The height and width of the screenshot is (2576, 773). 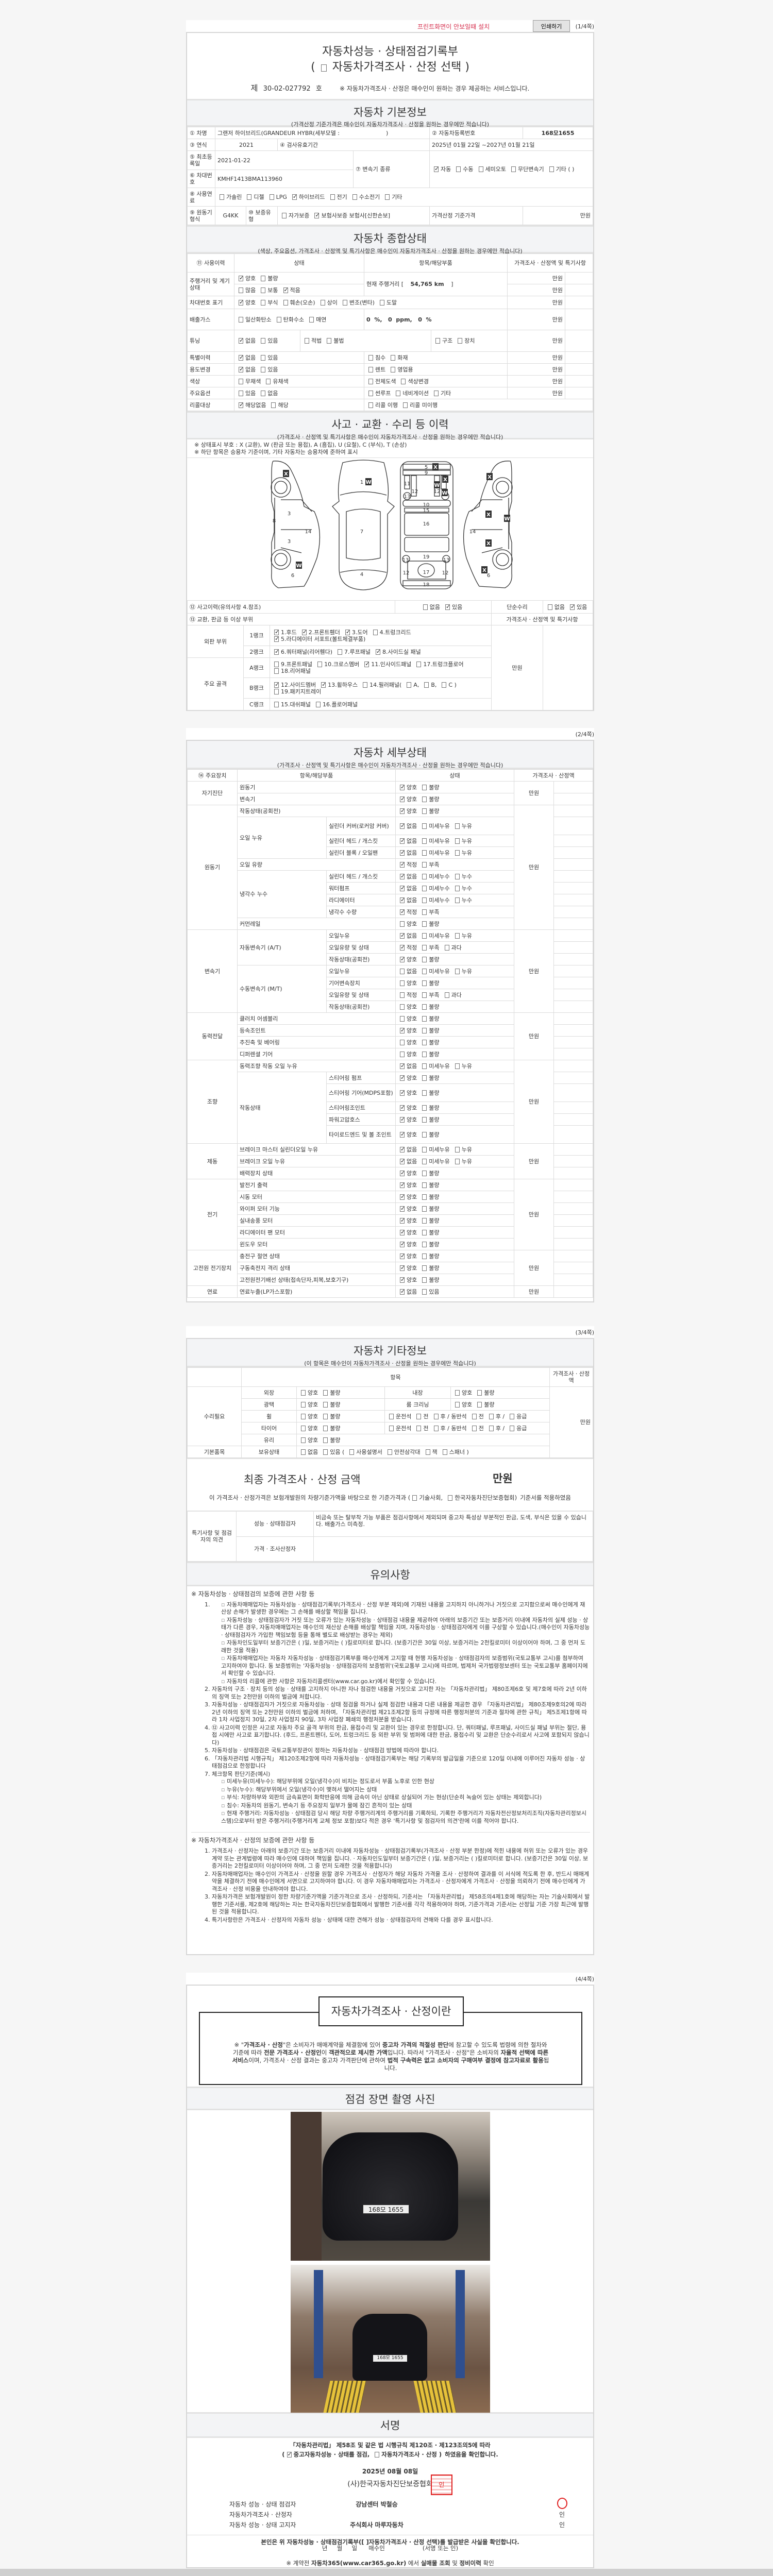 I want to click on text-segment: 입니다. 따라서 "가격조사 · 산정"은 소비자의, so click(x=444, y=2052).